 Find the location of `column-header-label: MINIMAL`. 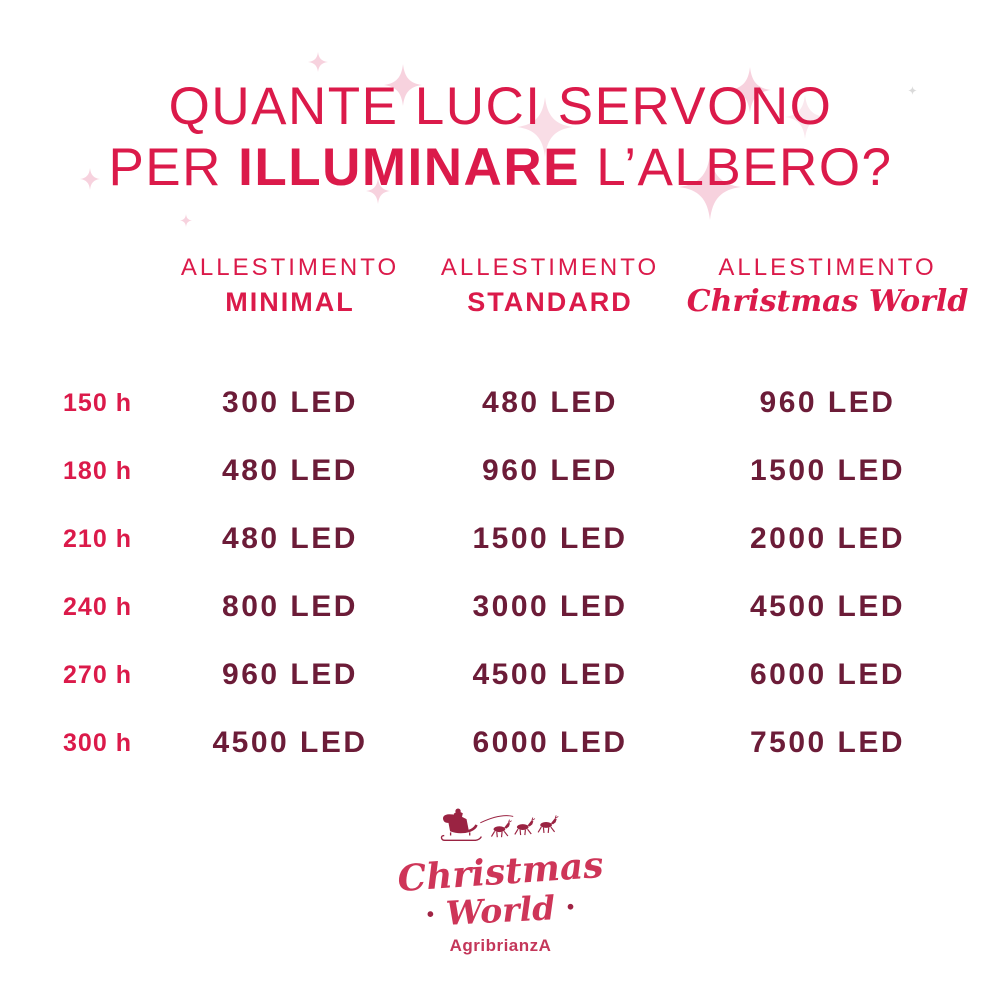

column-header-label: MINIMAL is located at coordinates (290, 302).